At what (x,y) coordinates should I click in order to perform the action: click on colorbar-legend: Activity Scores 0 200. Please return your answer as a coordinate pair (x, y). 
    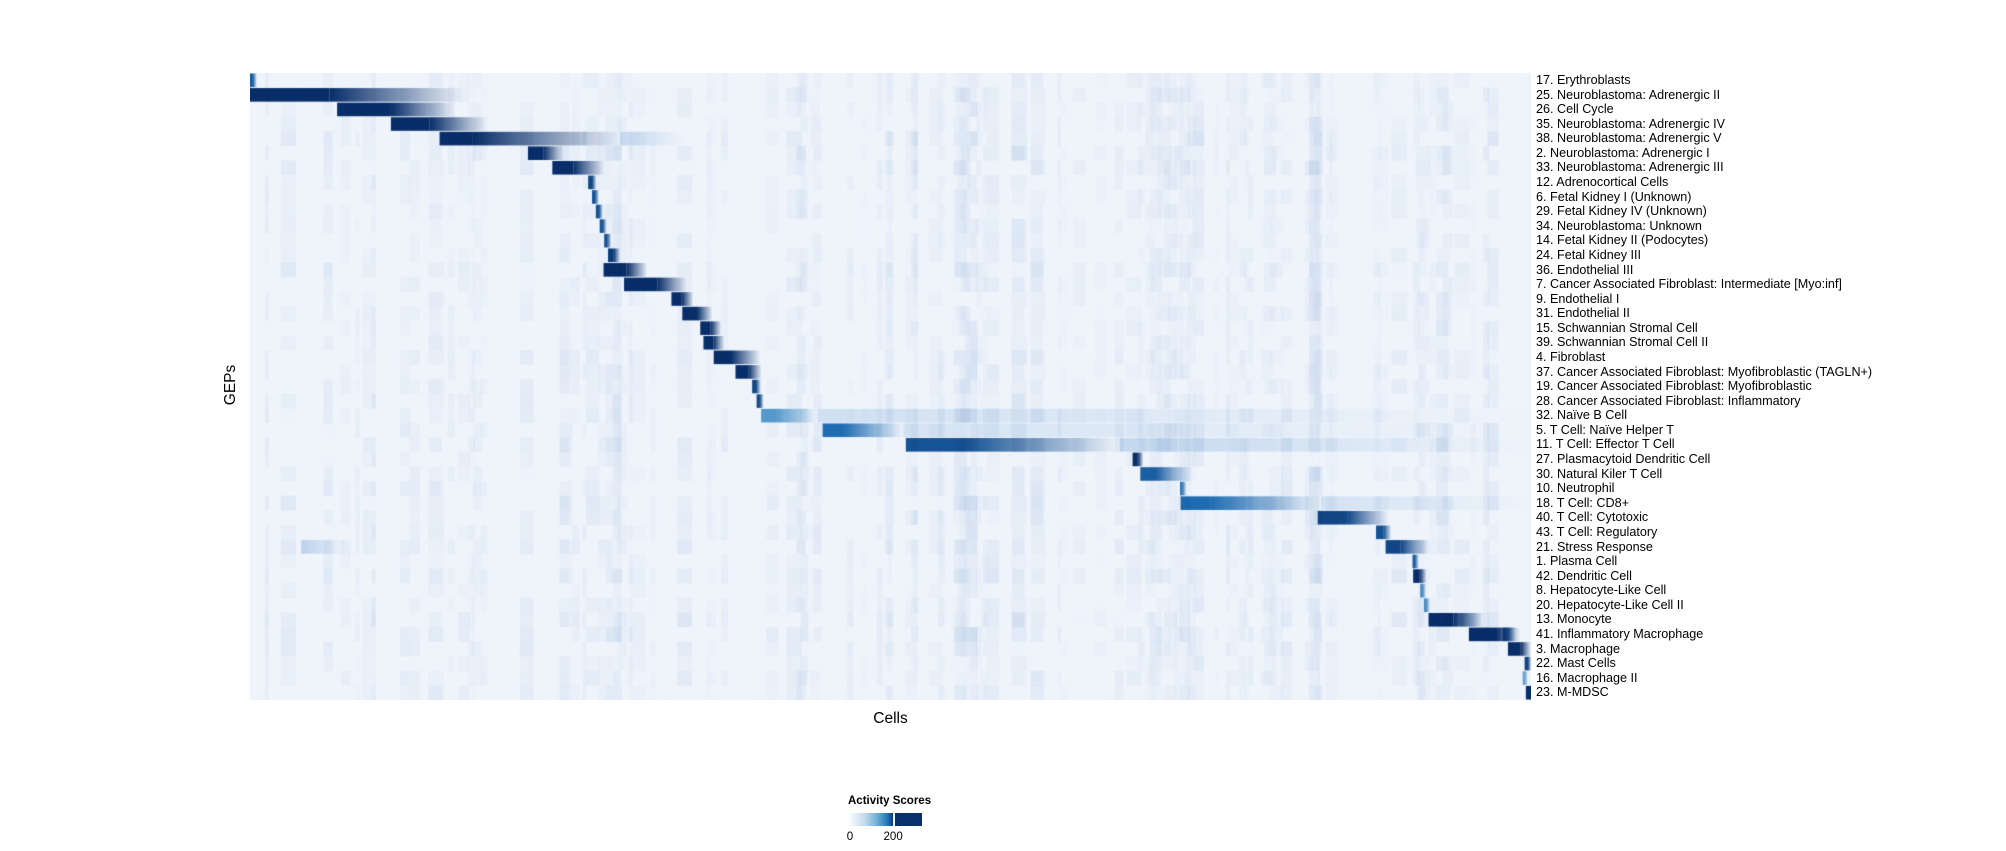
    Looking at the image, I should click on (917, 821).